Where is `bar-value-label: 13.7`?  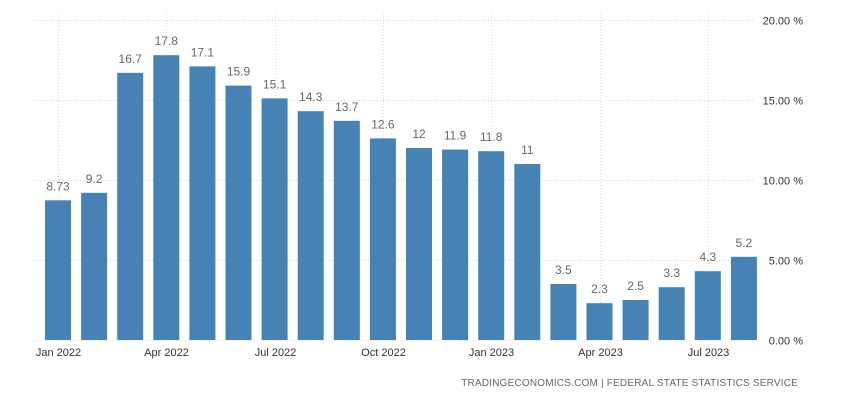
bar-value-label: 13.7 is located at coordinates (347, 107).